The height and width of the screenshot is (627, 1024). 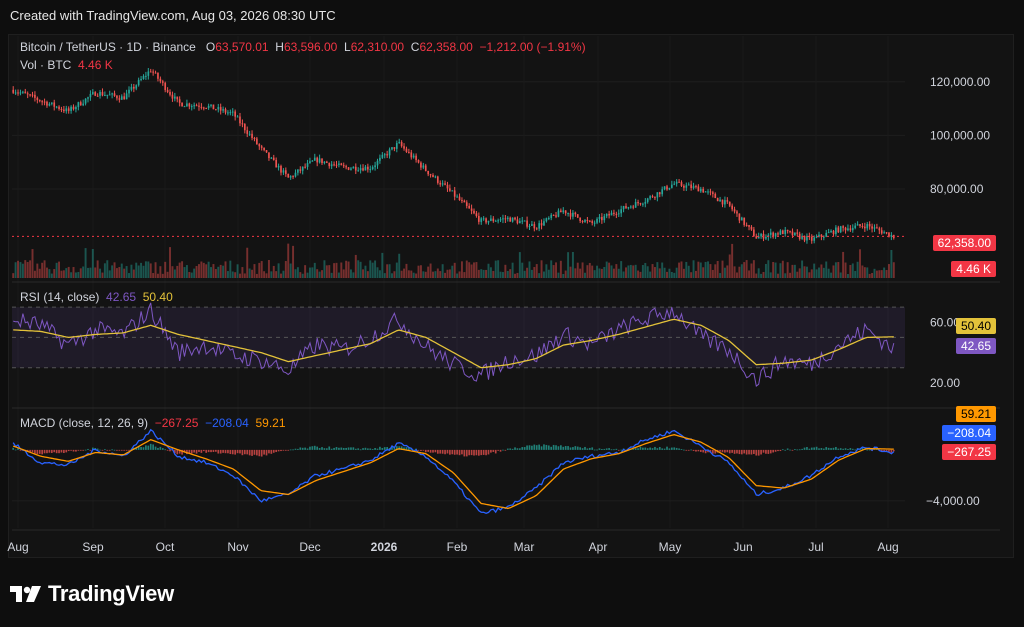 I want to click on volume-label: Vol · BTC, so click(x=46, y=65).